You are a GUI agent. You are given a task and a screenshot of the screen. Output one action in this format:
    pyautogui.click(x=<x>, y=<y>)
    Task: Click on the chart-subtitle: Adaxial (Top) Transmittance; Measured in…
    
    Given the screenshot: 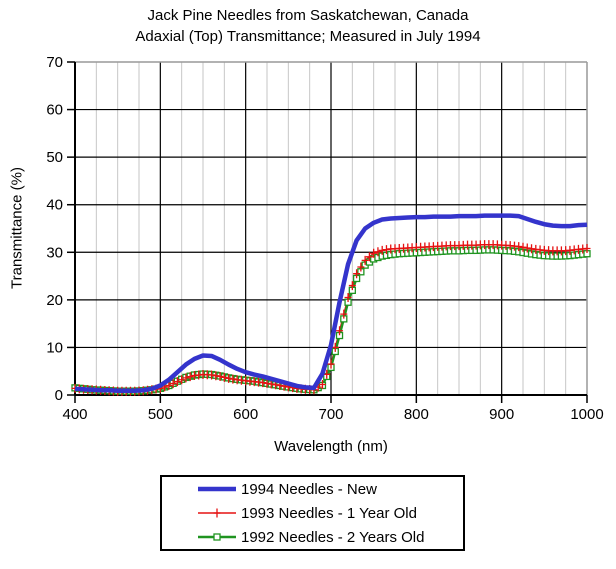 What is the action you would take?
    pyautogui.click(x=308, y=36)
    